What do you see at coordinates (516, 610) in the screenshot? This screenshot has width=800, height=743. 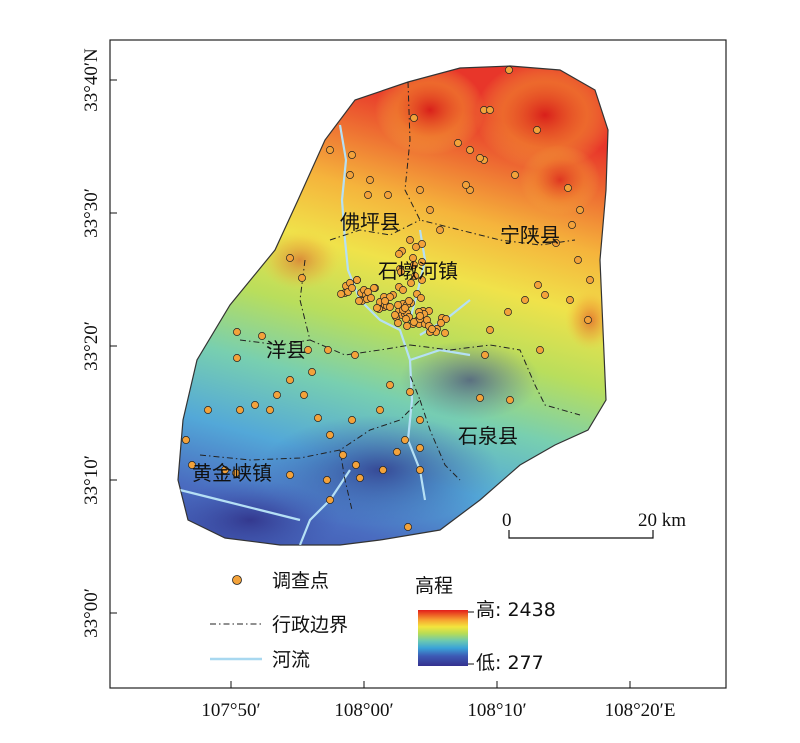 I see `svg-text: 高: 2438` at bounding box center [516, 610].